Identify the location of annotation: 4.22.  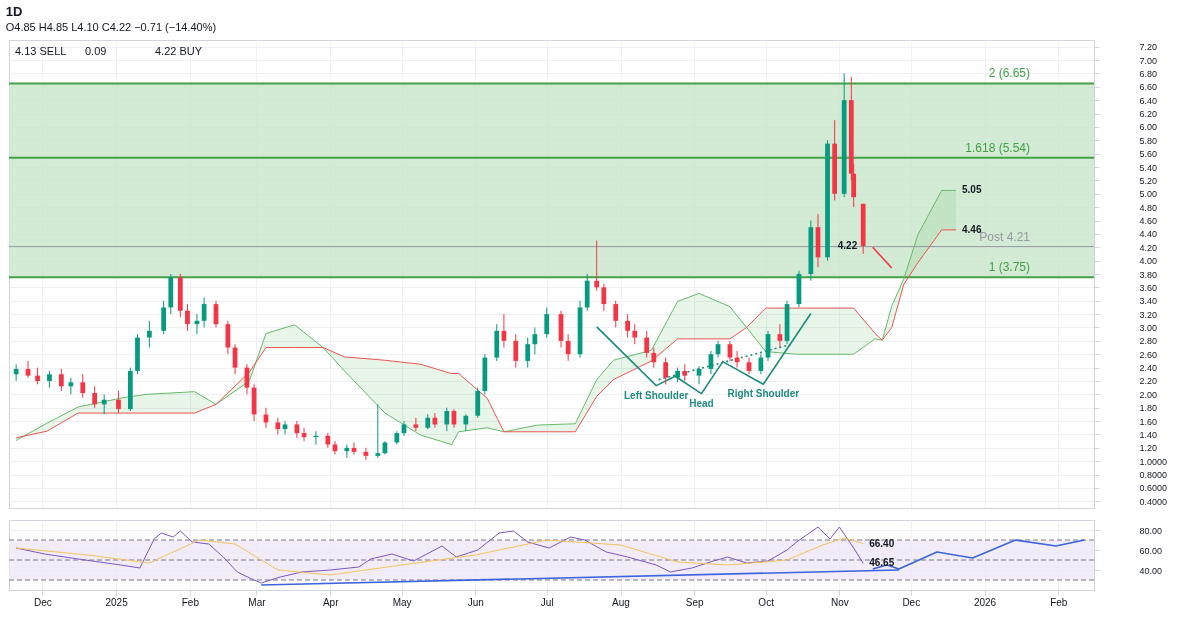
(847, 245).